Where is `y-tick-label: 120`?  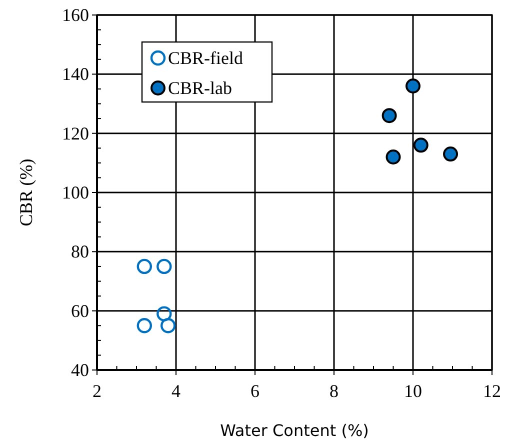
y-tick-label: 120 is located at coordinates (75, 133).